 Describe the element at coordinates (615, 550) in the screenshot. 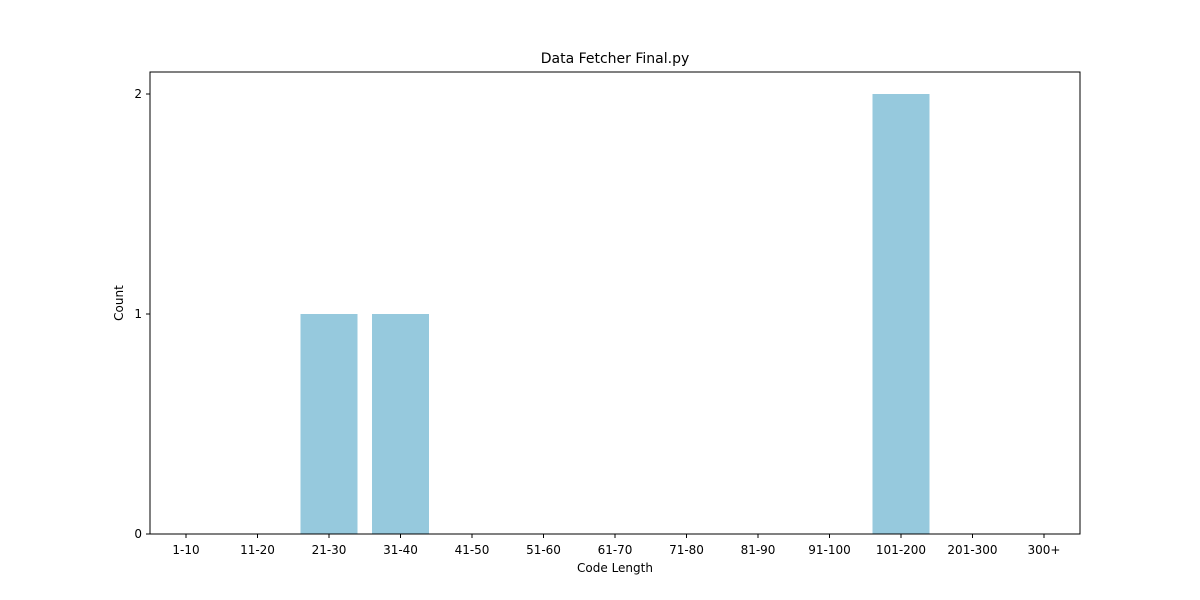

I see `x-tick-label: 61-70` at that location.